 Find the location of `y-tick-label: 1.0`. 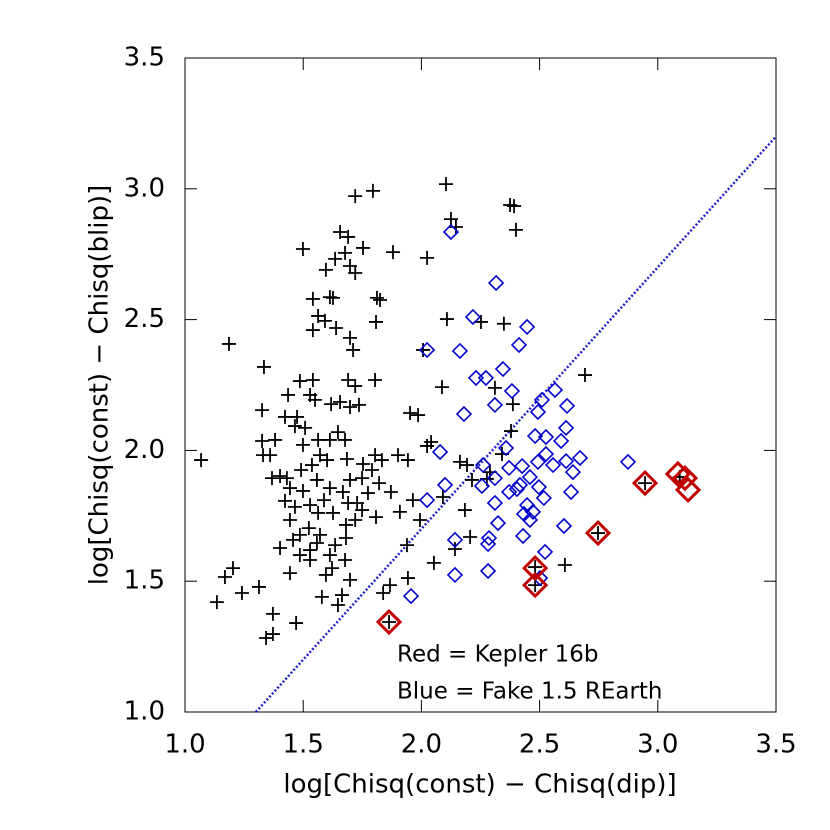

y-tick-label: 1.0 is located at coordinates (144, 712).